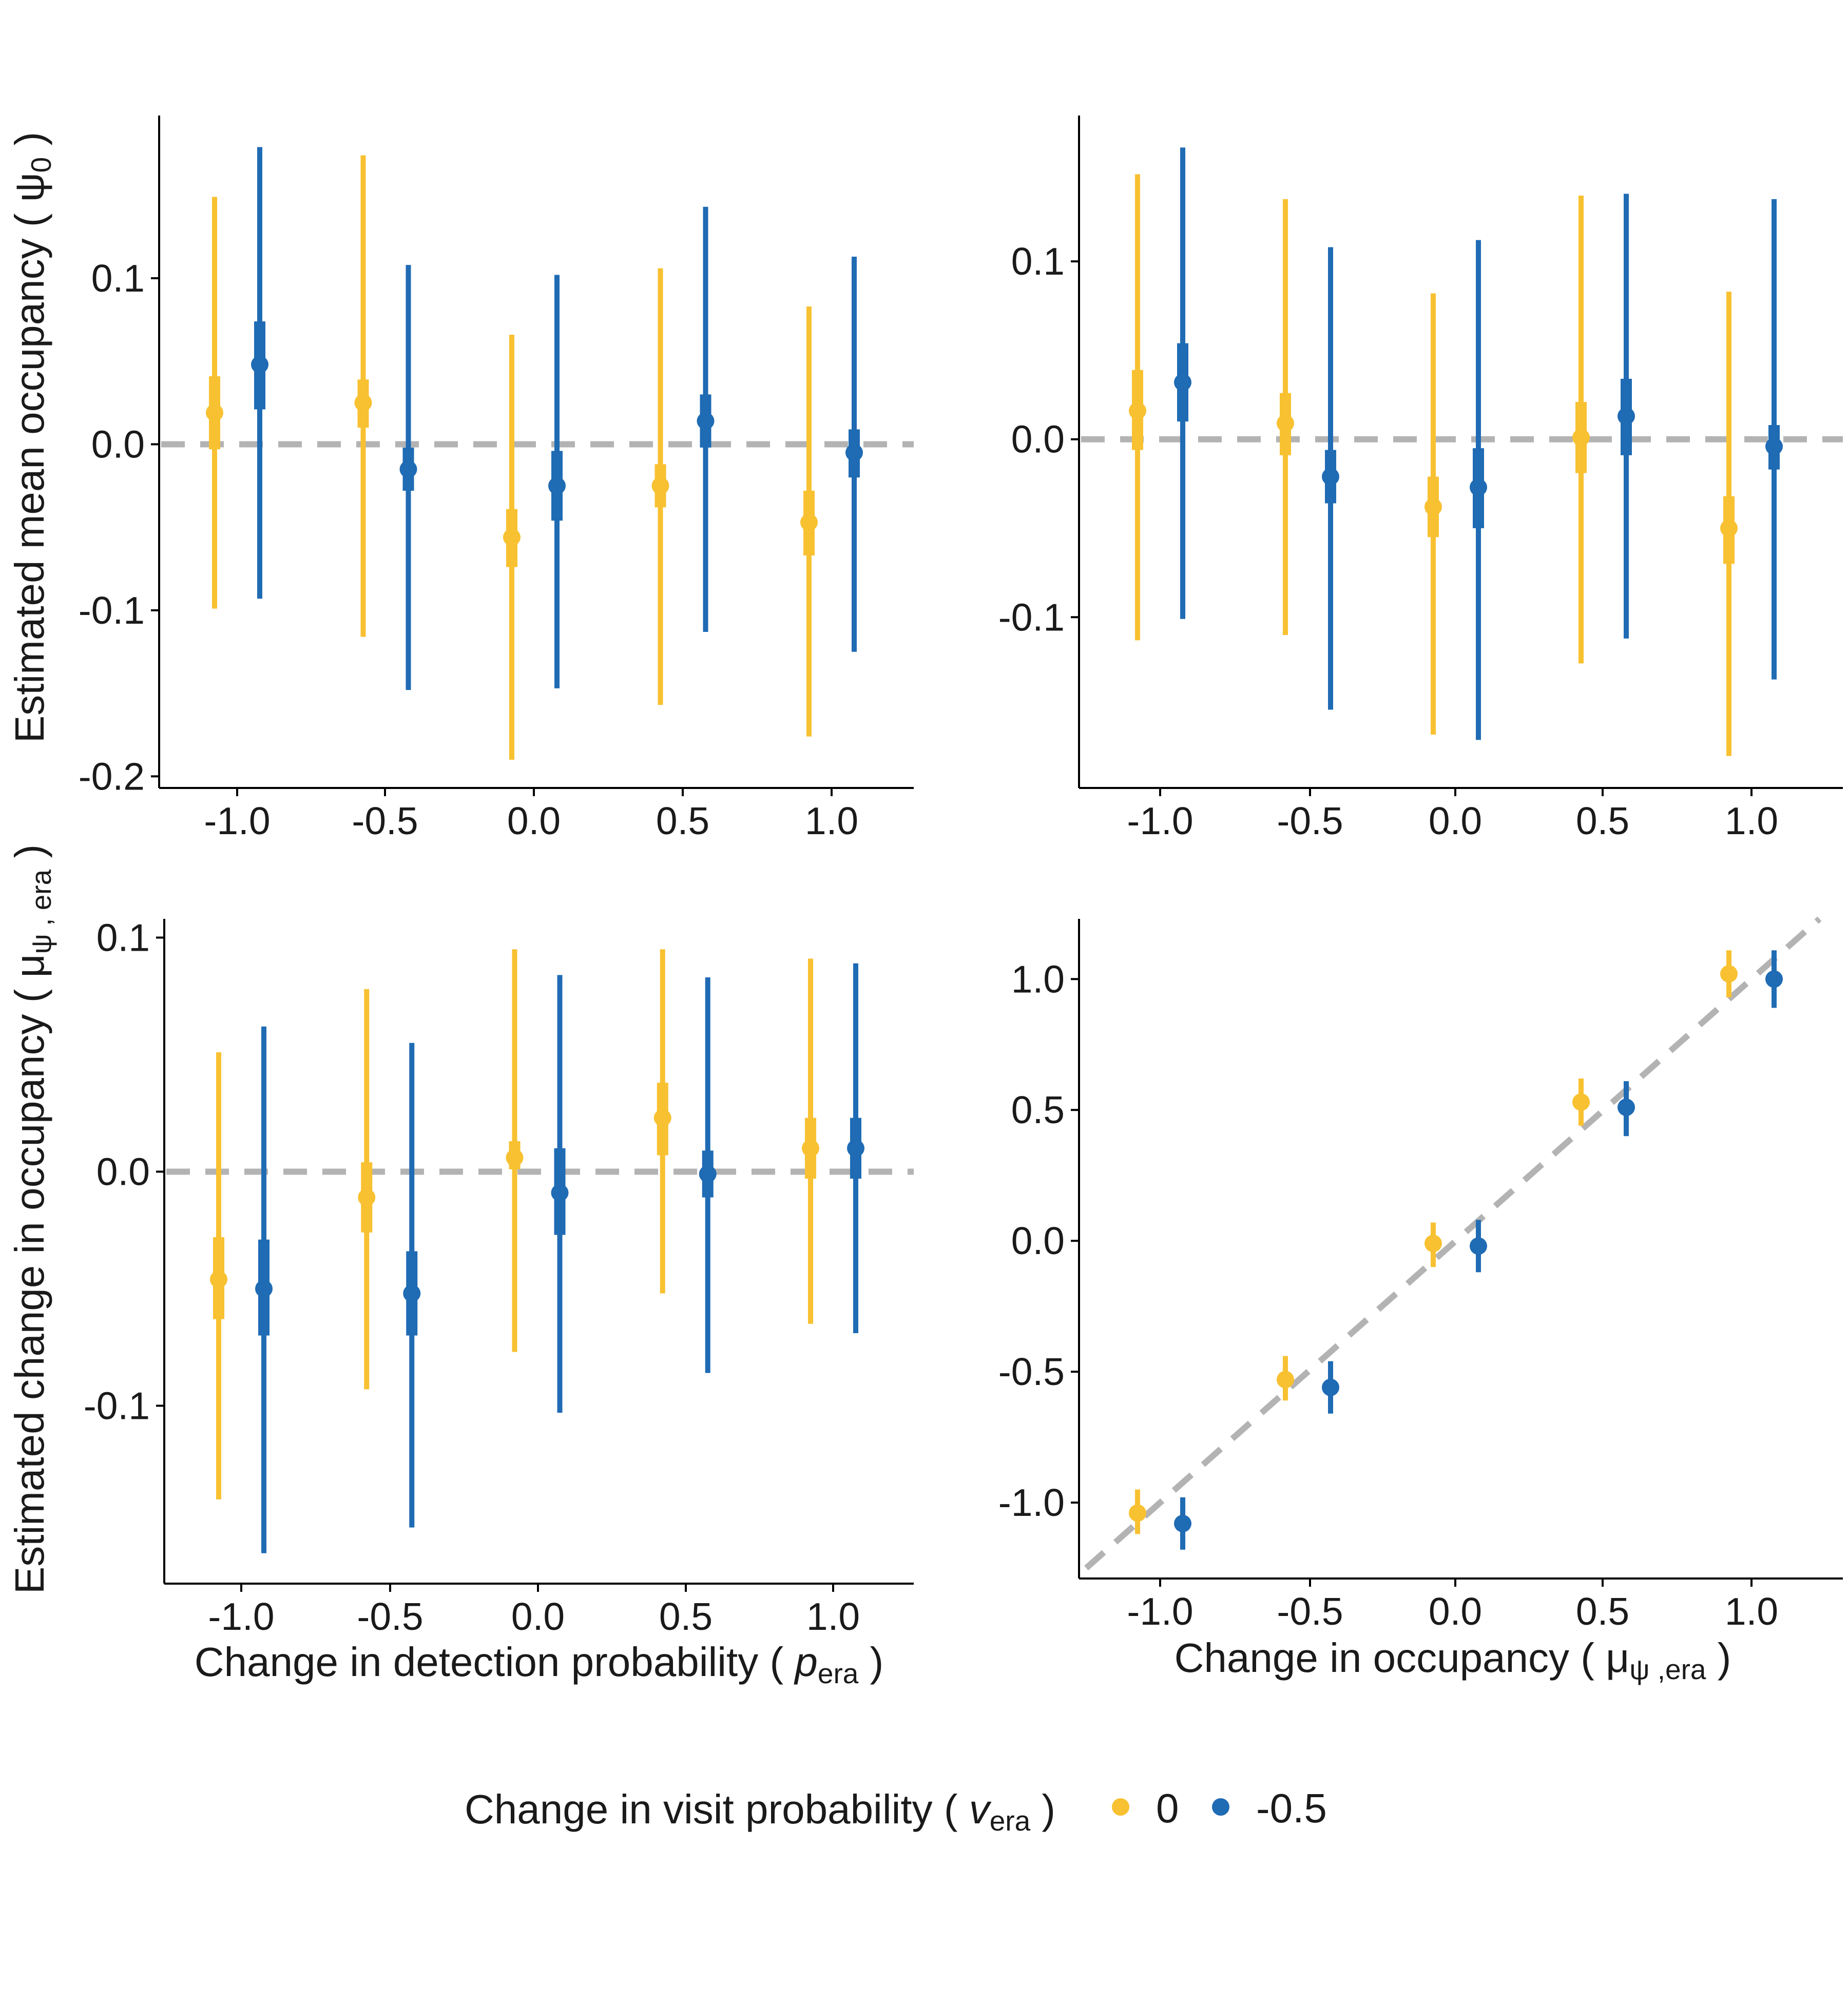 The image size is (1848, 2002). Describe the element at coordinates (1453, 1243) in the screenshot. I see `reference-line-identity` at that location.